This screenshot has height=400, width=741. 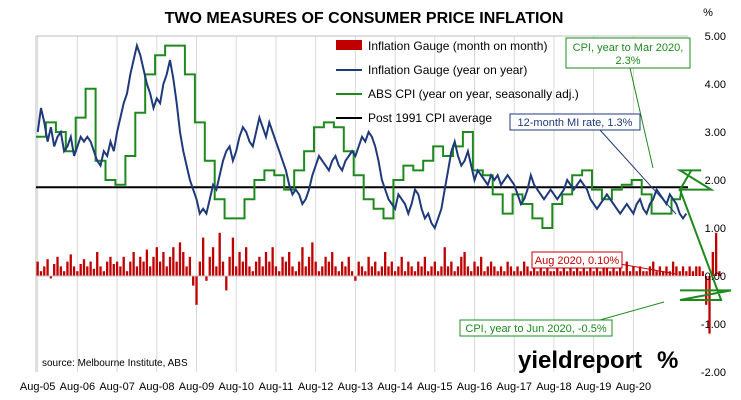 I want to click on x-tick-label: Aug-18, so click(x=553, y=387).